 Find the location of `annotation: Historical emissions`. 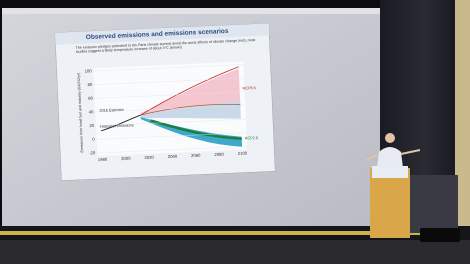

annotation: Historical emissions is located at coordinates (117, 125).